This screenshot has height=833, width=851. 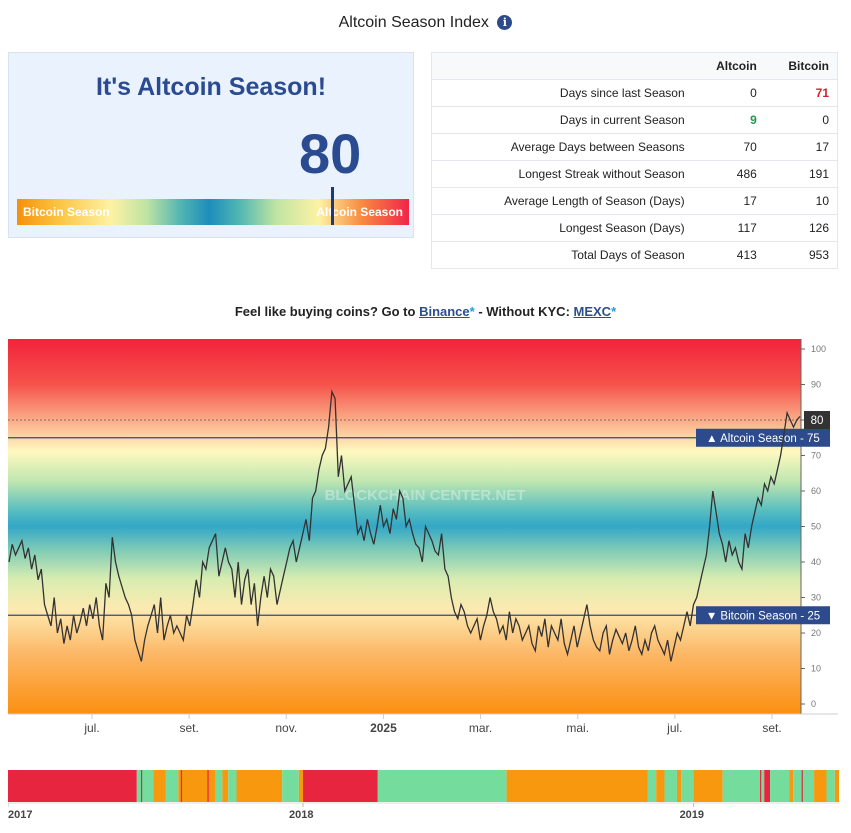 What do you see at coordinates (801, 228) in the screenshot?
I see `bitcoin-value: 126` at bounding box center [801, 228].